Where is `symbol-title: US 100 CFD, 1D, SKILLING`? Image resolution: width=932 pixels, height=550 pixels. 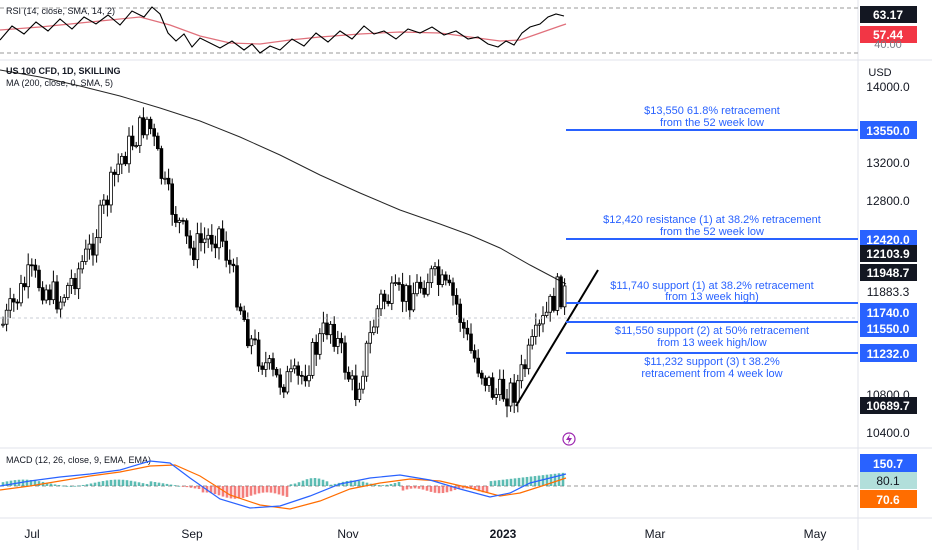 symbol-title: US 100 CFD, 1D, SKILLING is located at coordinates (63, 71).